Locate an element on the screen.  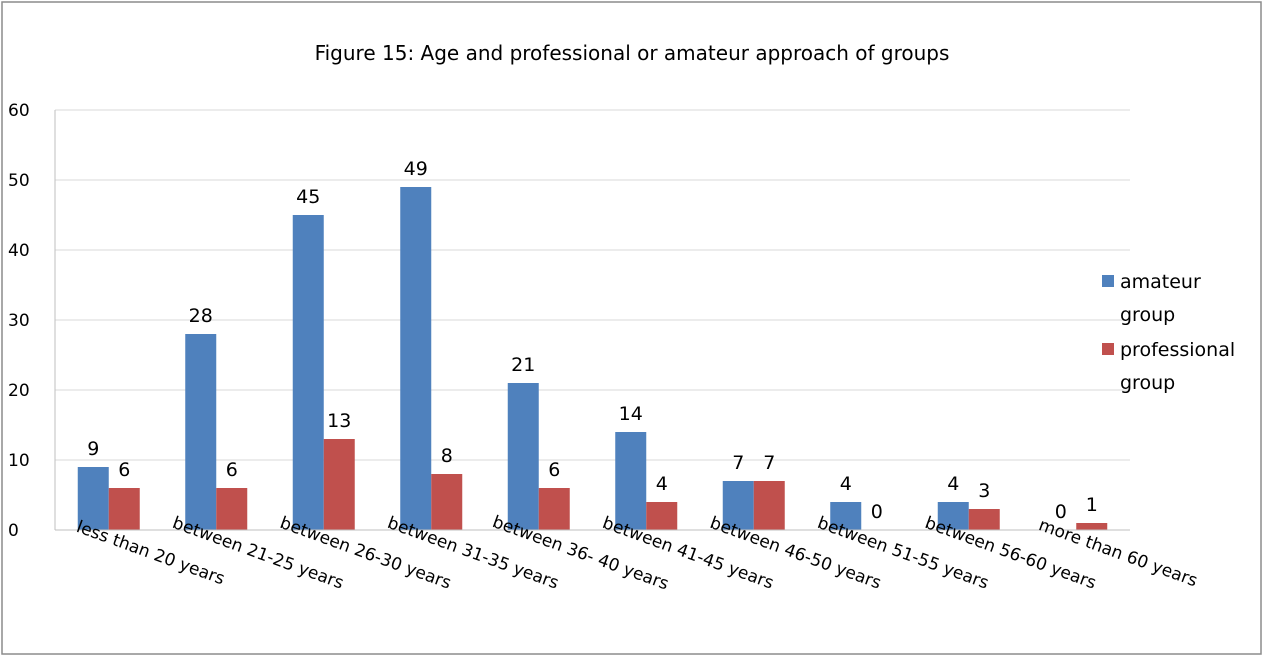
data-label: 13 is located at coordinates (339, 421).